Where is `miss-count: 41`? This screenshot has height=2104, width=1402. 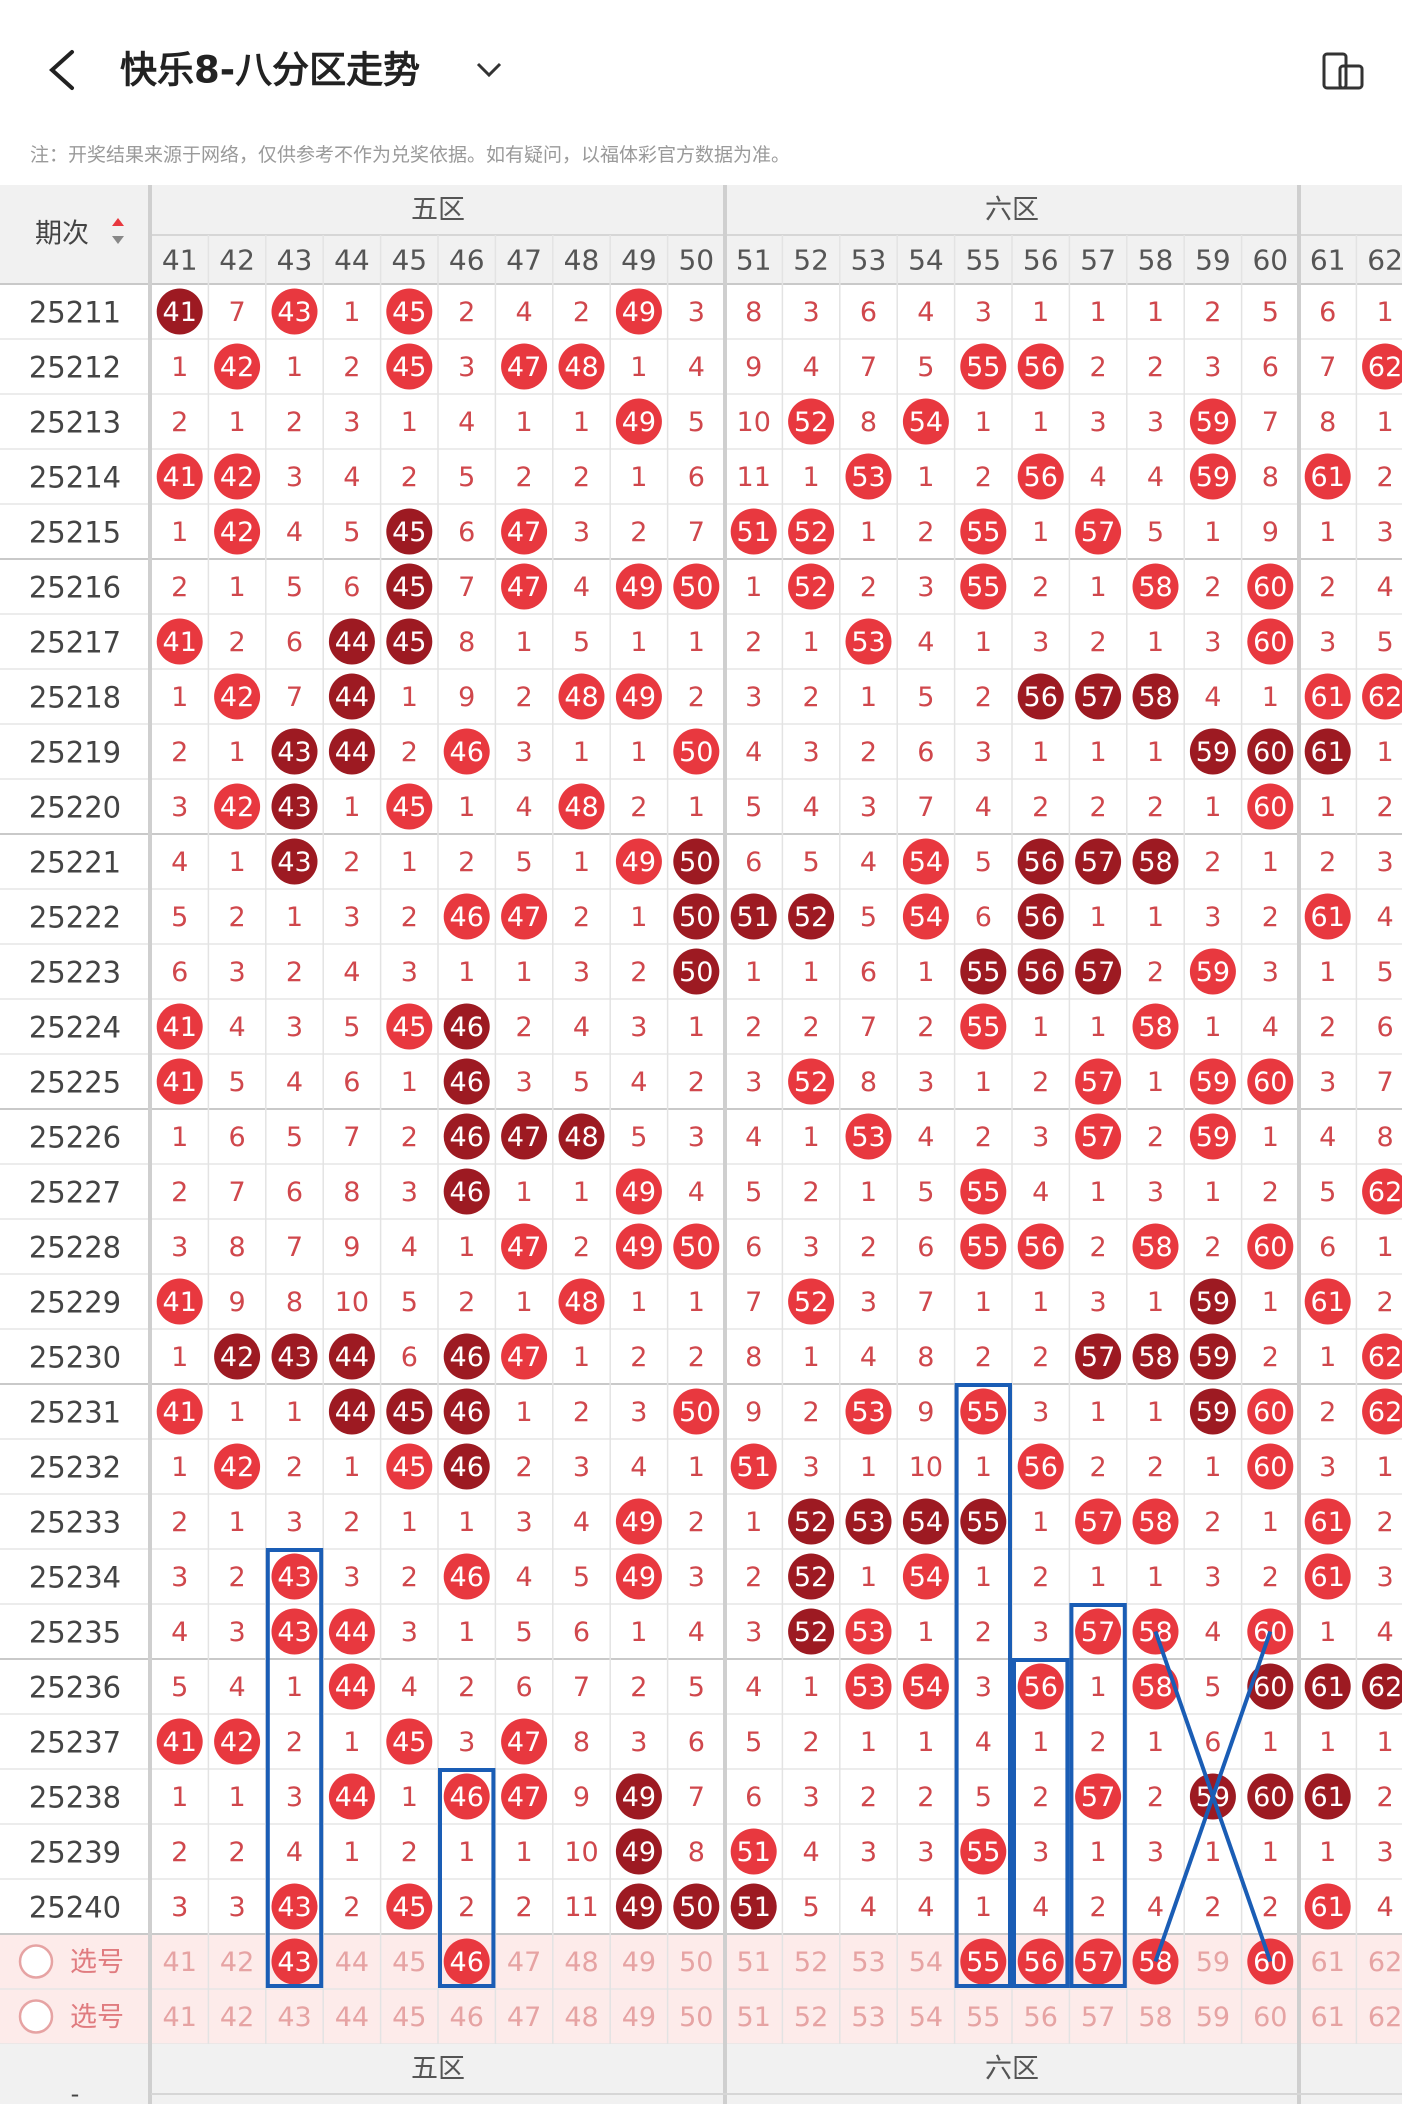
miss-count: 41 is located at coordinates (180, 1962).